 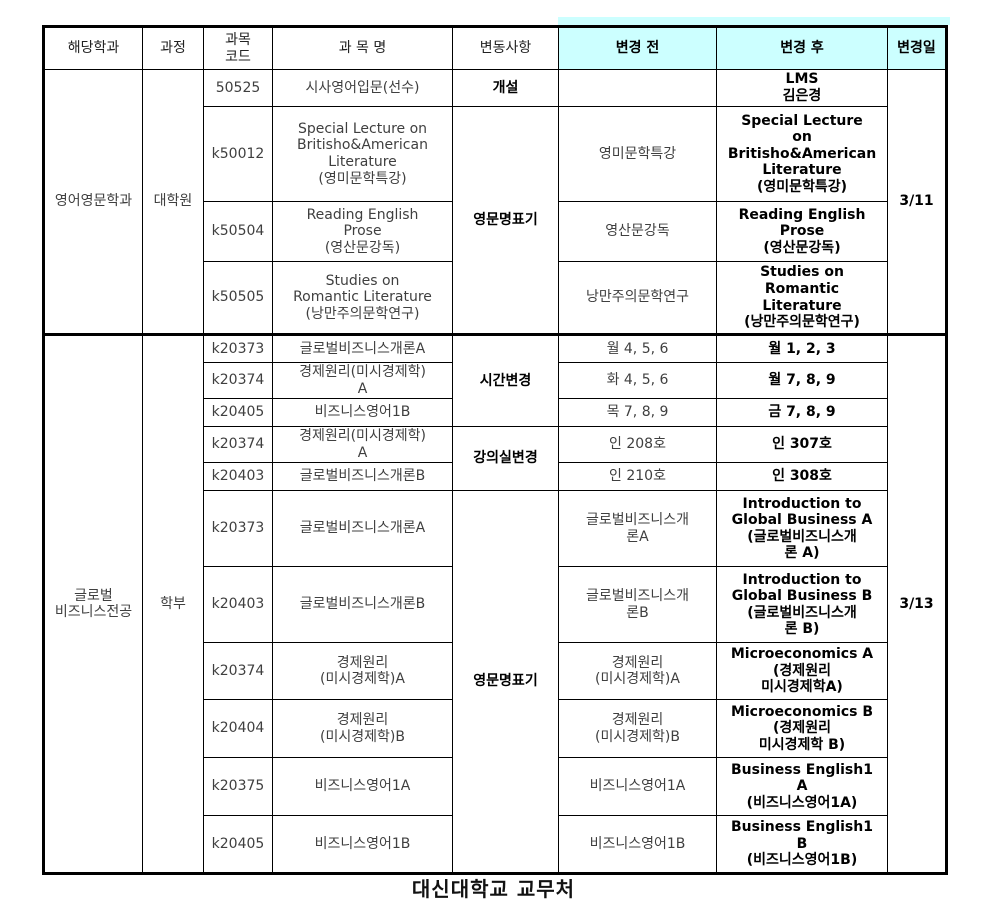 I want to click on header-row: 해당학과 과정 과목 코드 과 목 명 변동사항 변경 전 변경 후 변경일, so click(x=495, y=48).